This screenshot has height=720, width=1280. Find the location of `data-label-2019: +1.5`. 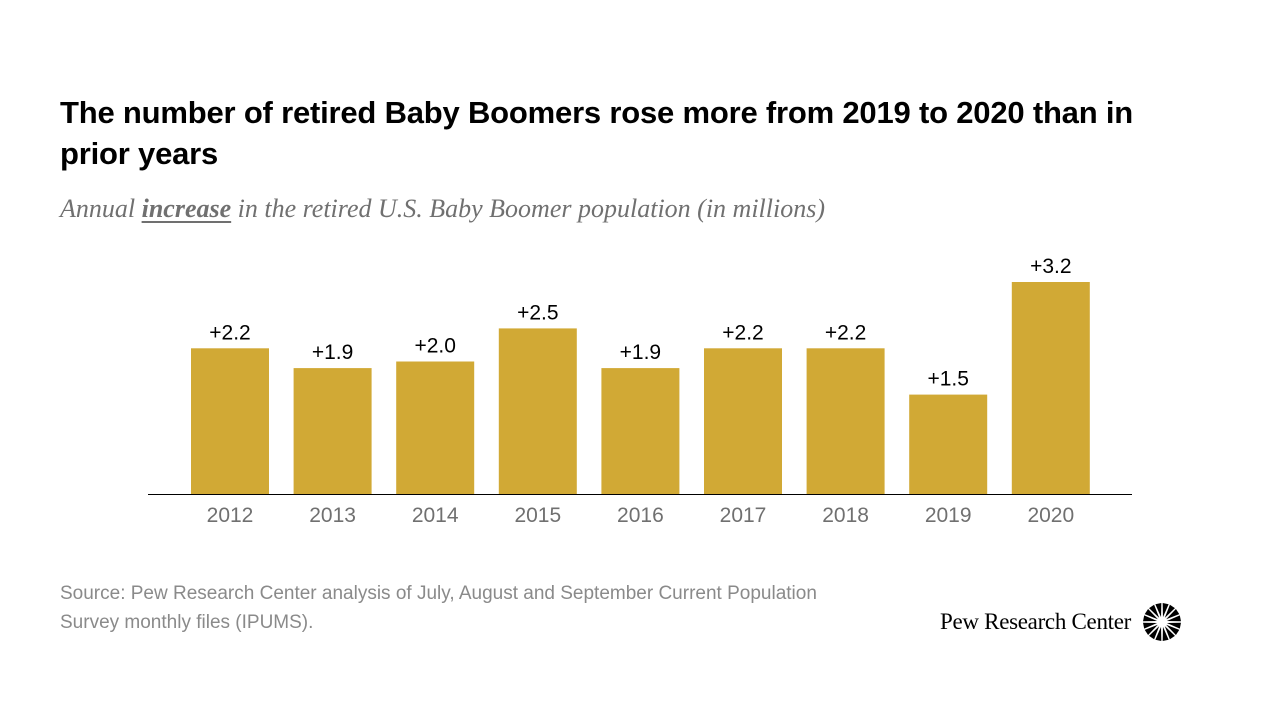

data-label-2019: +1.5 is located at coordinates (947, 379).